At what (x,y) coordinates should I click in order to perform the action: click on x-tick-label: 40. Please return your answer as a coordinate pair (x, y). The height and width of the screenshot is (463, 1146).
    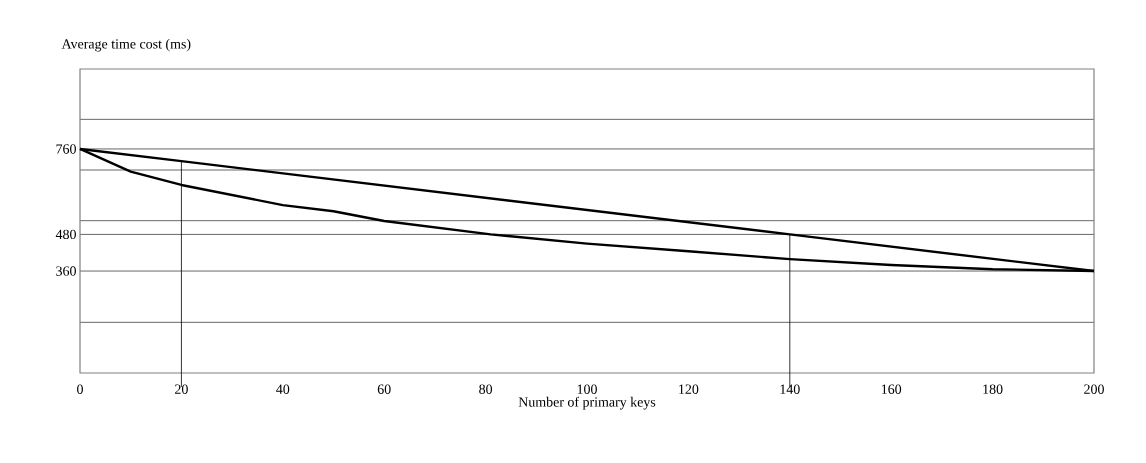
    Looking at the image, I should click on (283, 389).